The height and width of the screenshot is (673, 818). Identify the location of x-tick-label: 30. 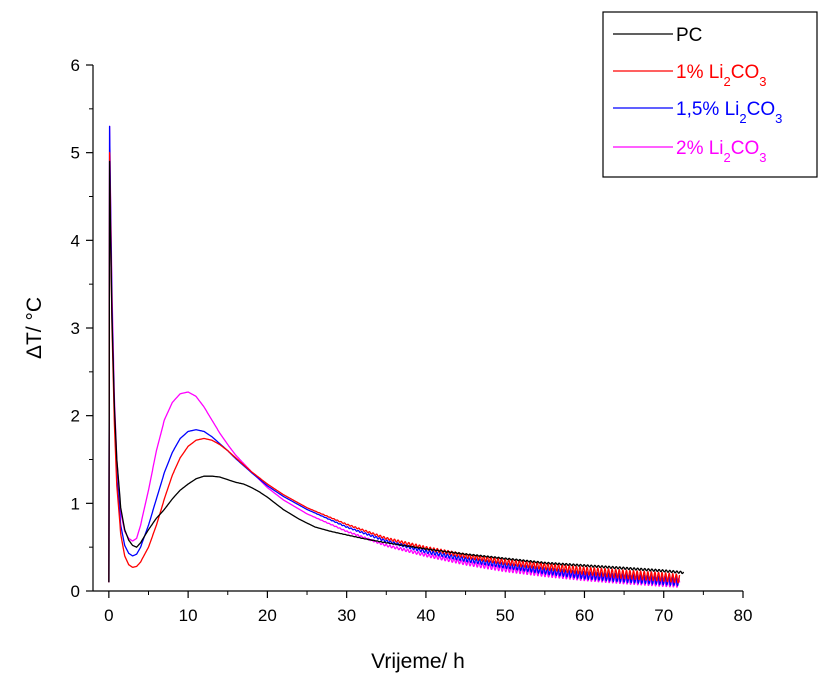
(346, 615).